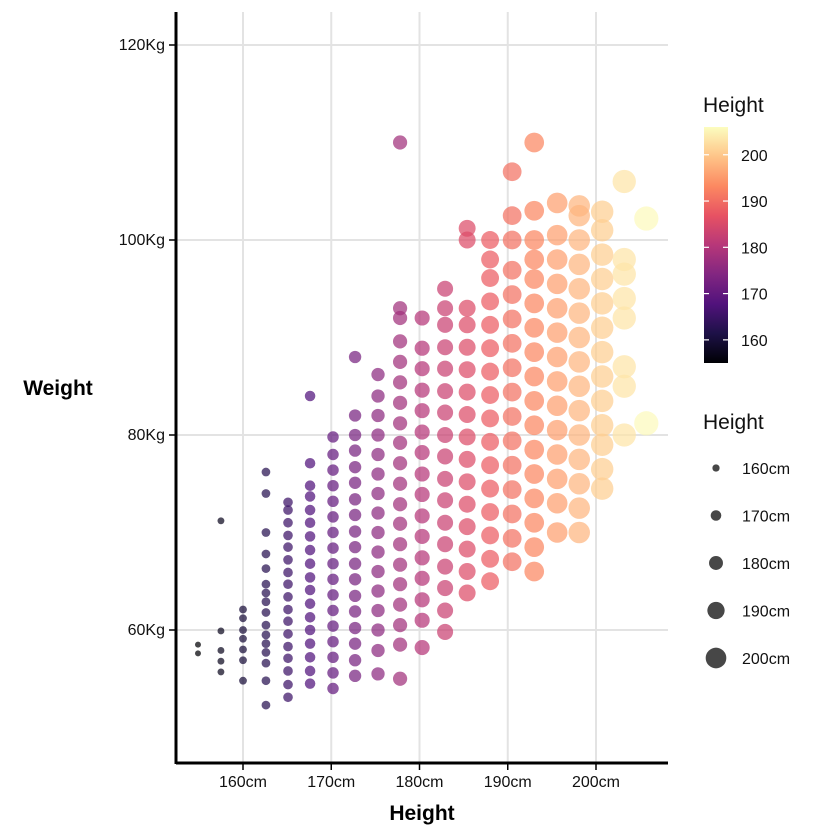 The height and width of the screenshot is (840, 840). What do you see at coordinates (421, 813) in the screenshot?
I see `x-axis-title: Height` at bounding box center [421, 813].